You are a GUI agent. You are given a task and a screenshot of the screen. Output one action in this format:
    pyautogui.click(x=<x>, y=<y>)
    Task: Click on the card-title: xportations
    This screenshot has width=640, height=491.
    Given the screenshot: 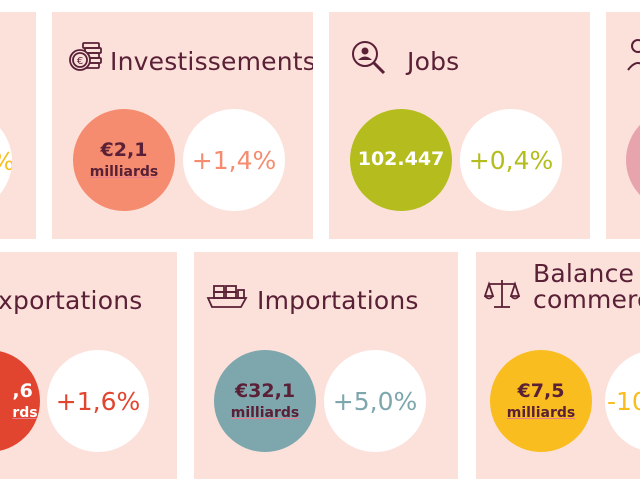 What is the action you would take?
    pyautogui.click(x=71, y=300)
    